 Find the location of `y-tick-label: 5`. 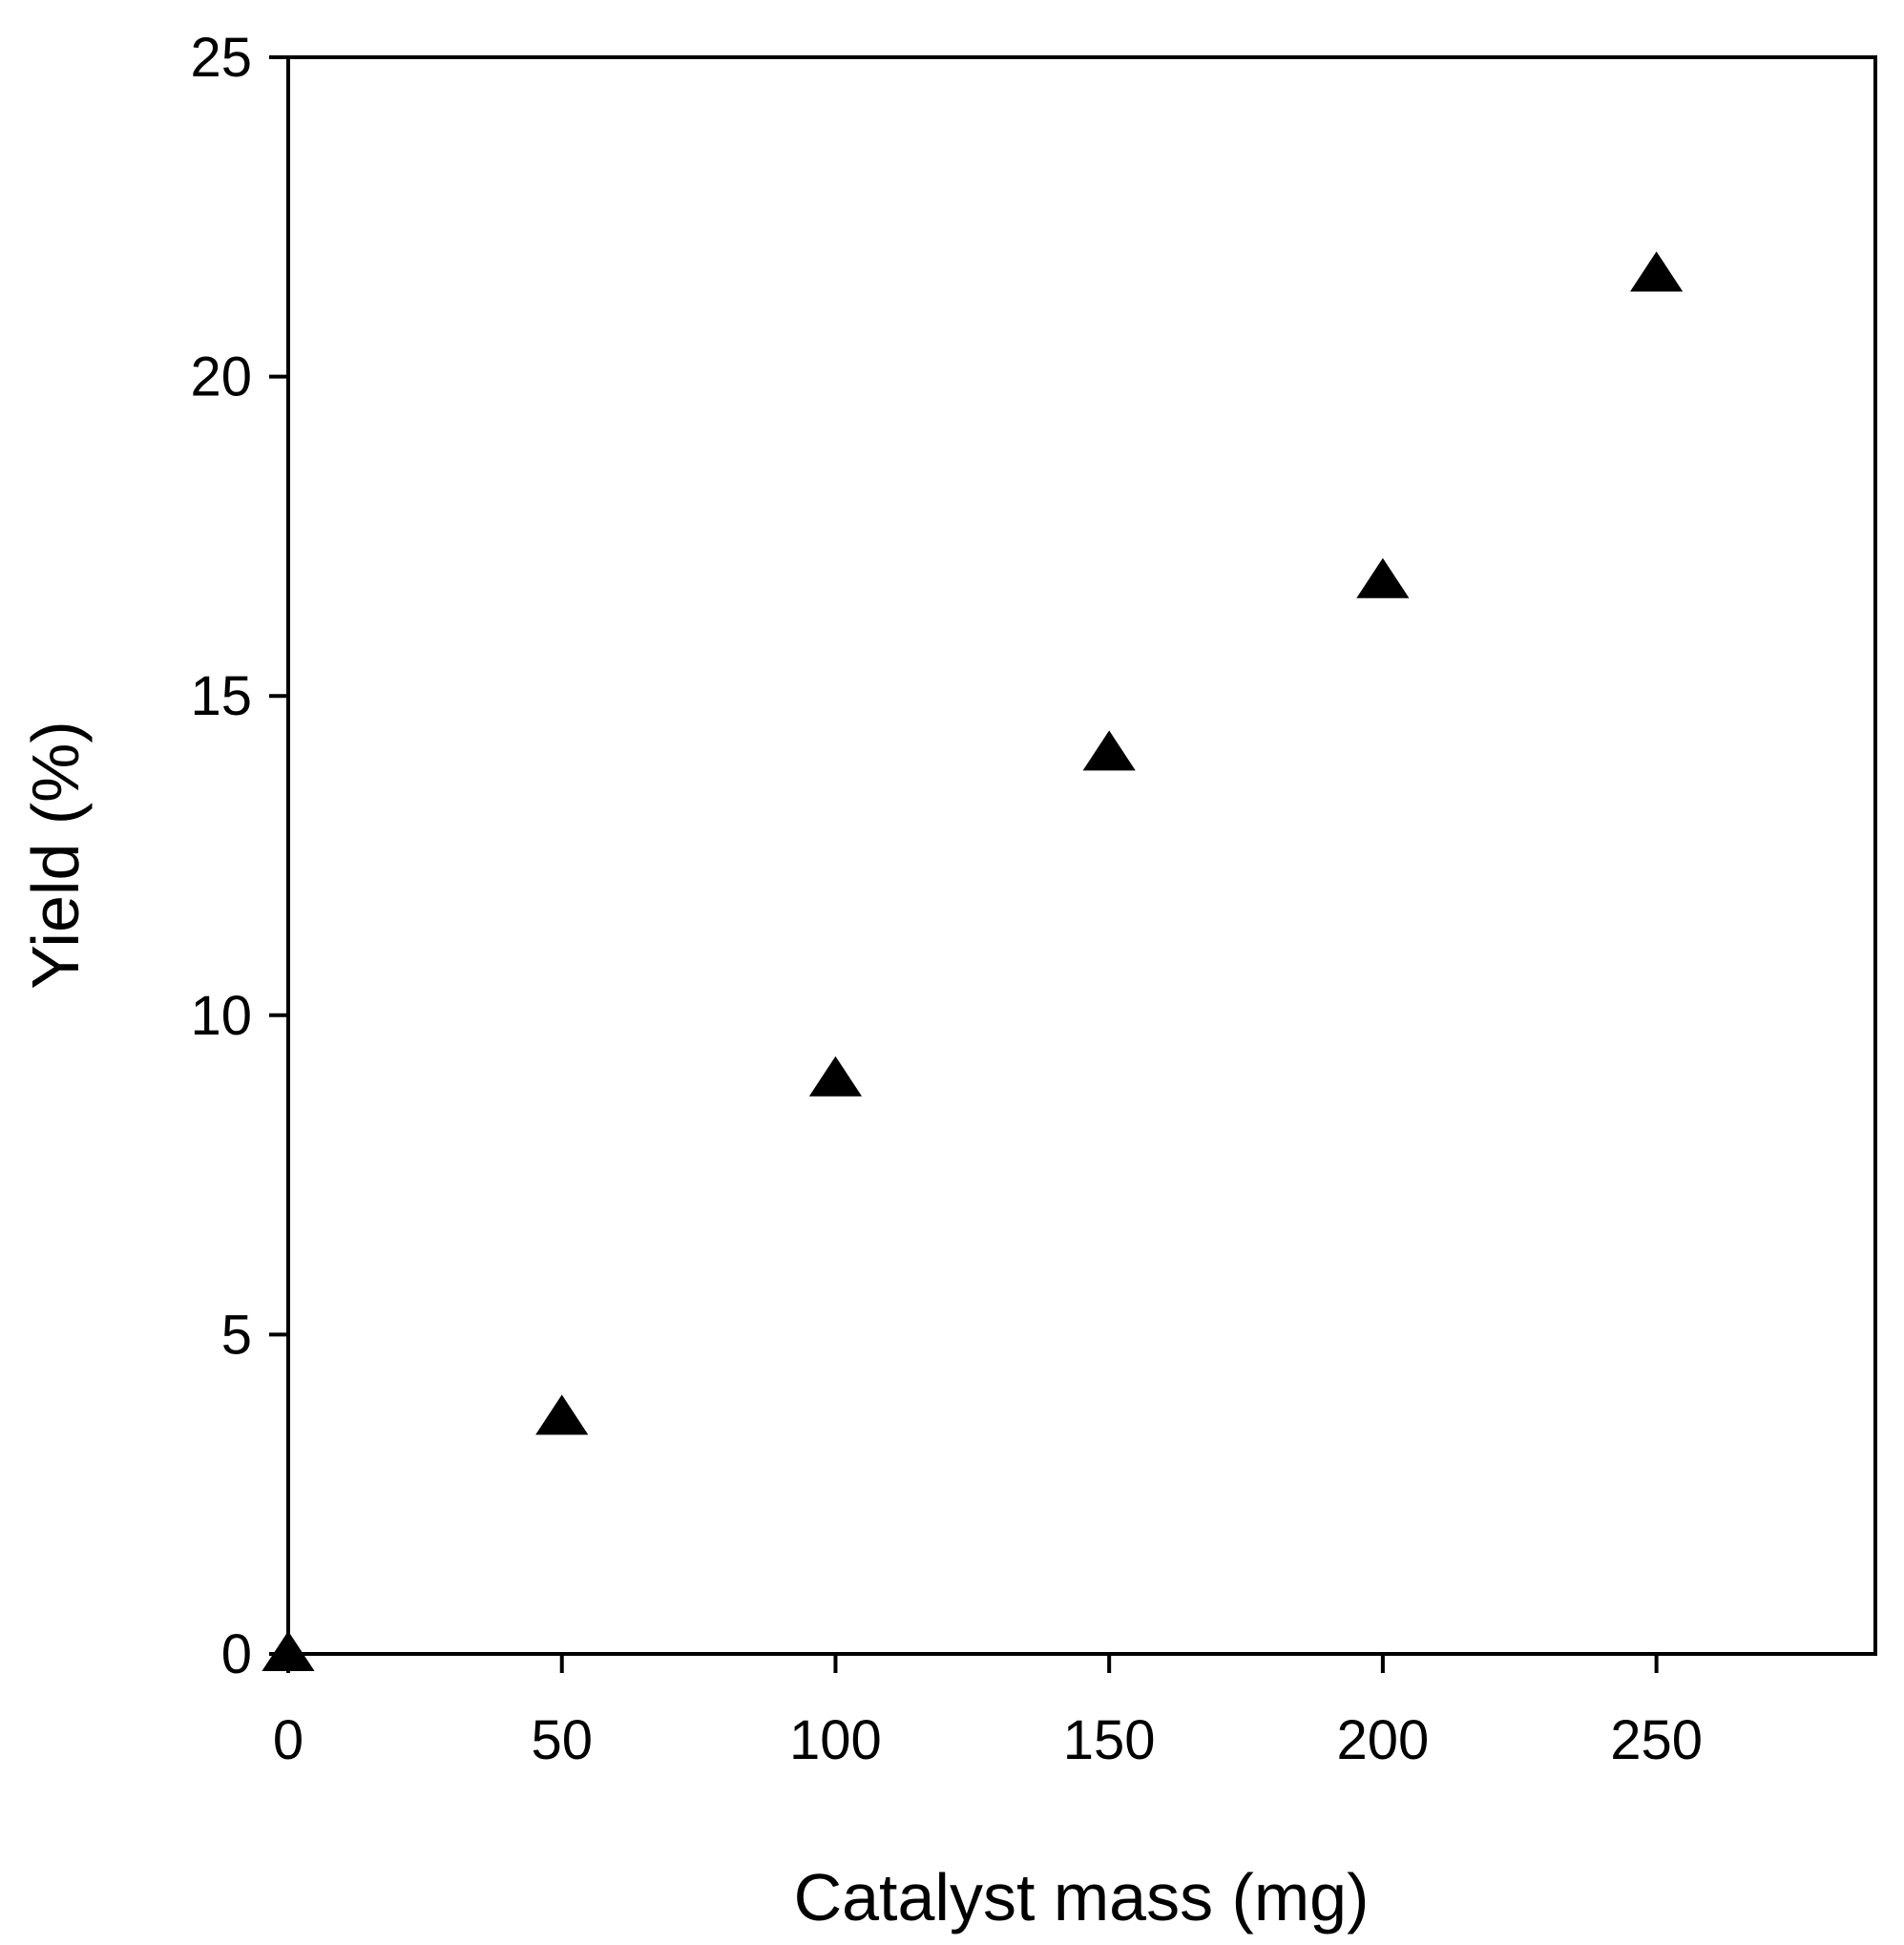

y-tick-label: 5 is located at coordinates (236, 1335).